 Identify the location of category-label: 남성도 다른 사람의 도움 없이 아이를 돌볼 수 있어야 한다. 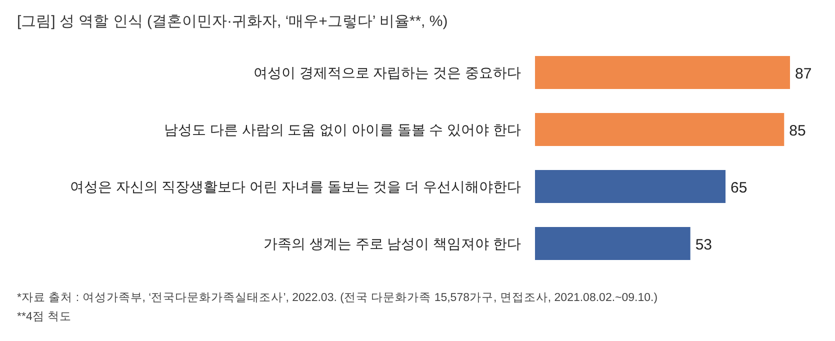
(342, 130).